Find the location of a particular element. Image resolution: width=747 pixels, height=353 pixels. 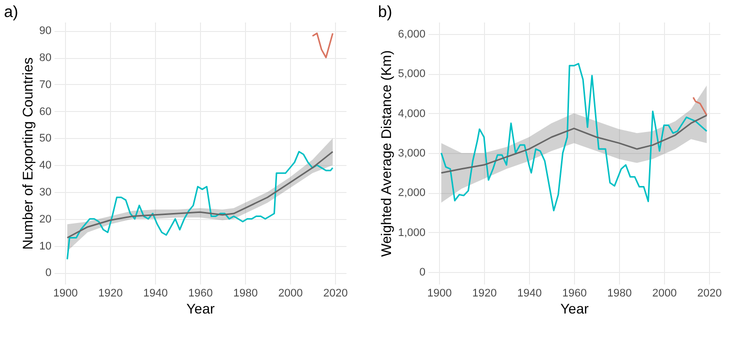

y-tick-label: 5,000 is located at coordinates (412, 74).